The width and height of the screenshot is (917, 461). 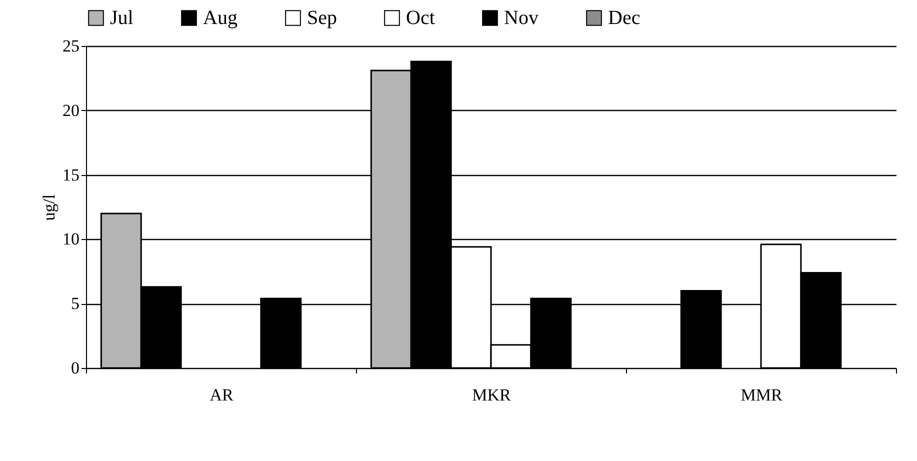 What do you see at coordinates (322, 18) in the screenshot?
I see `legend-label: Sep` at bounding box center [322, 18].